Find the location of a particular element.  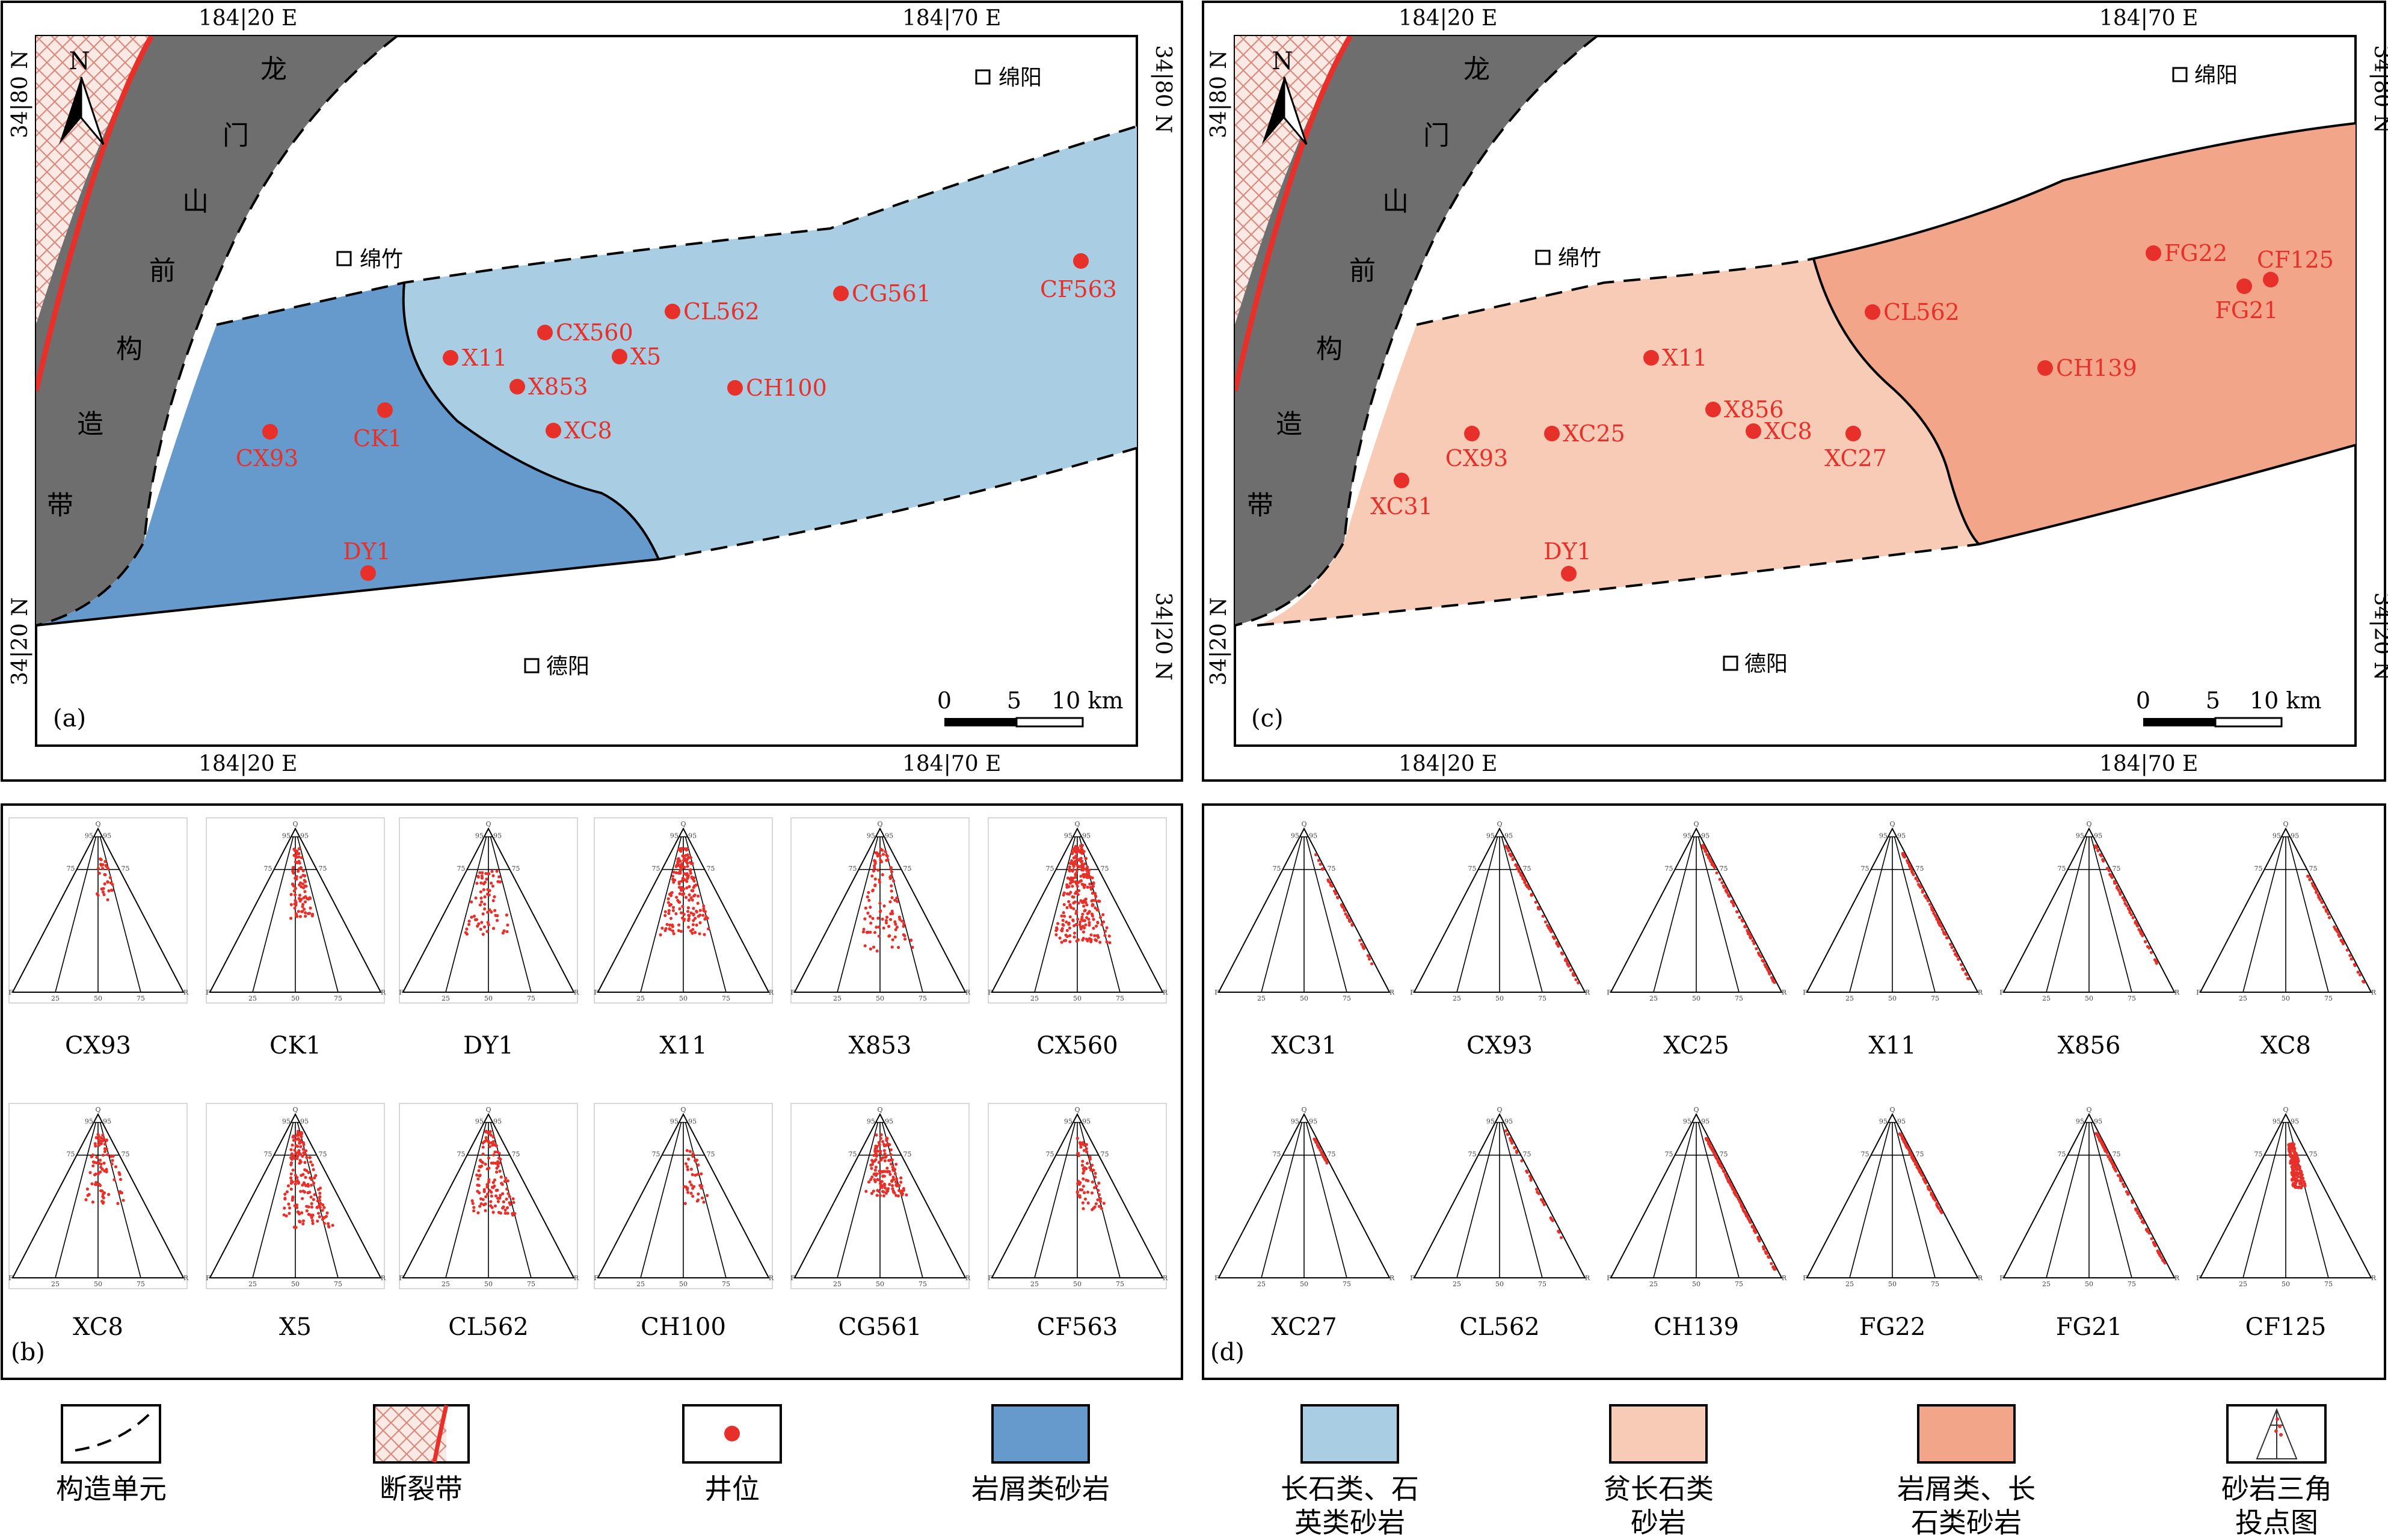

city-label: 绵阳 is located at coordinates (2216, 75).